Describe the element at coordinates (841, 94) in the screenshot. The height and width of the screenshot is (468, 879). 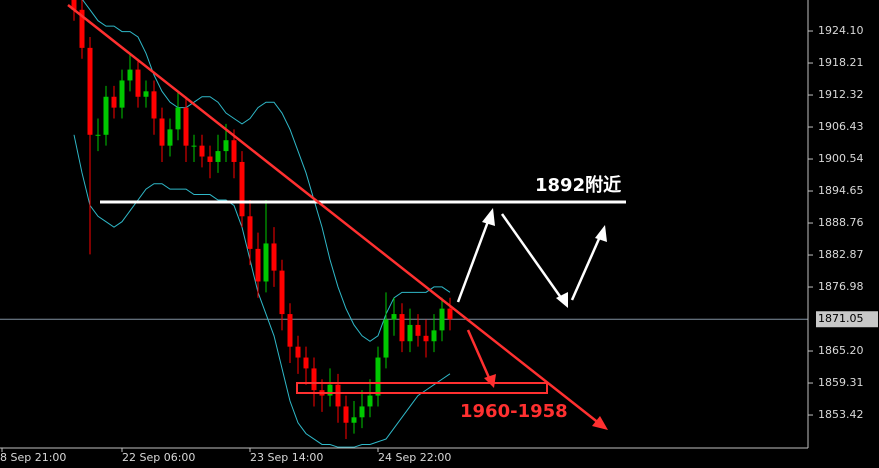
I see `y-tick-label: 1912.32` at that location.